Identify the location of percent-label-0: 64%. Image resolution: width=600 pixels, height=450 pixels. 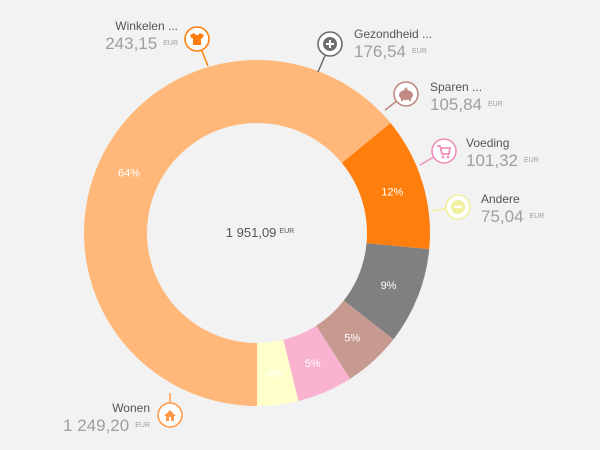
(129, 174).